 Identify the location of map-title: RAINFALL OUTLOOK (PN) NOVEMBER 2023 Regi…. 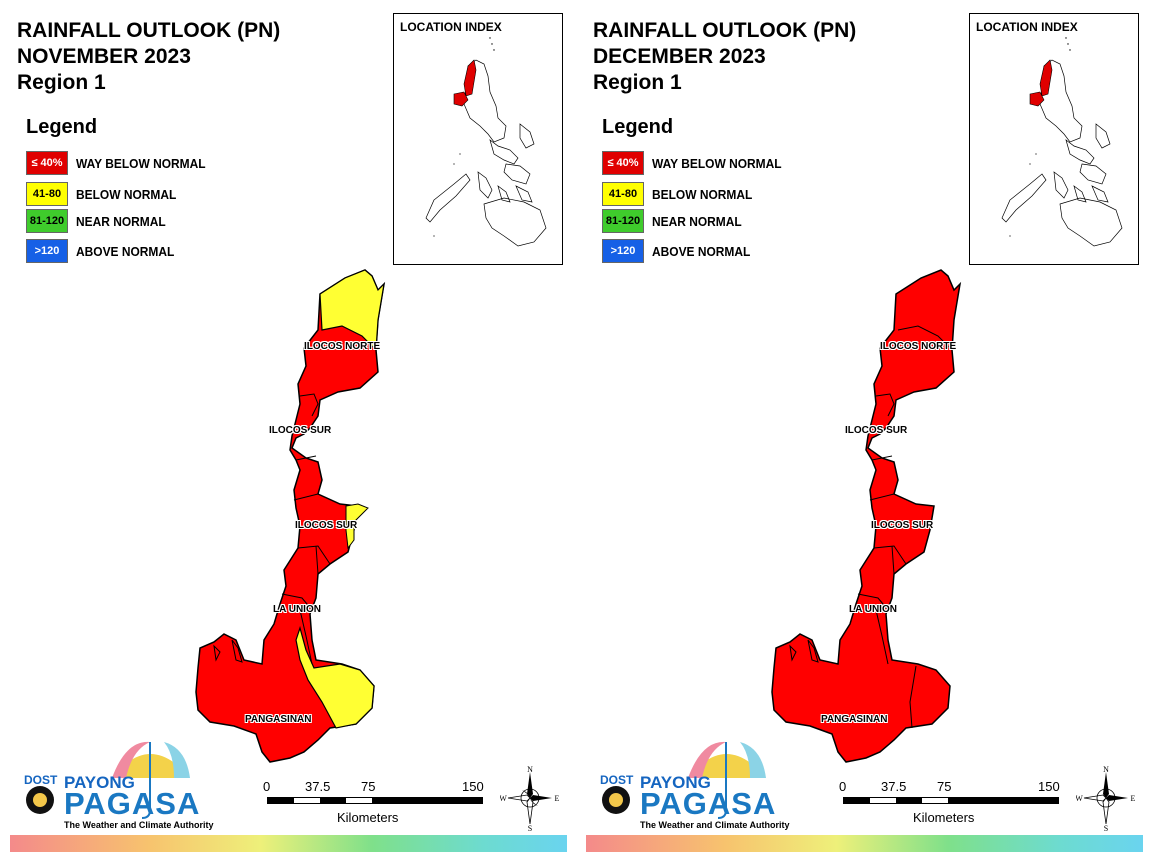
(148, 57).